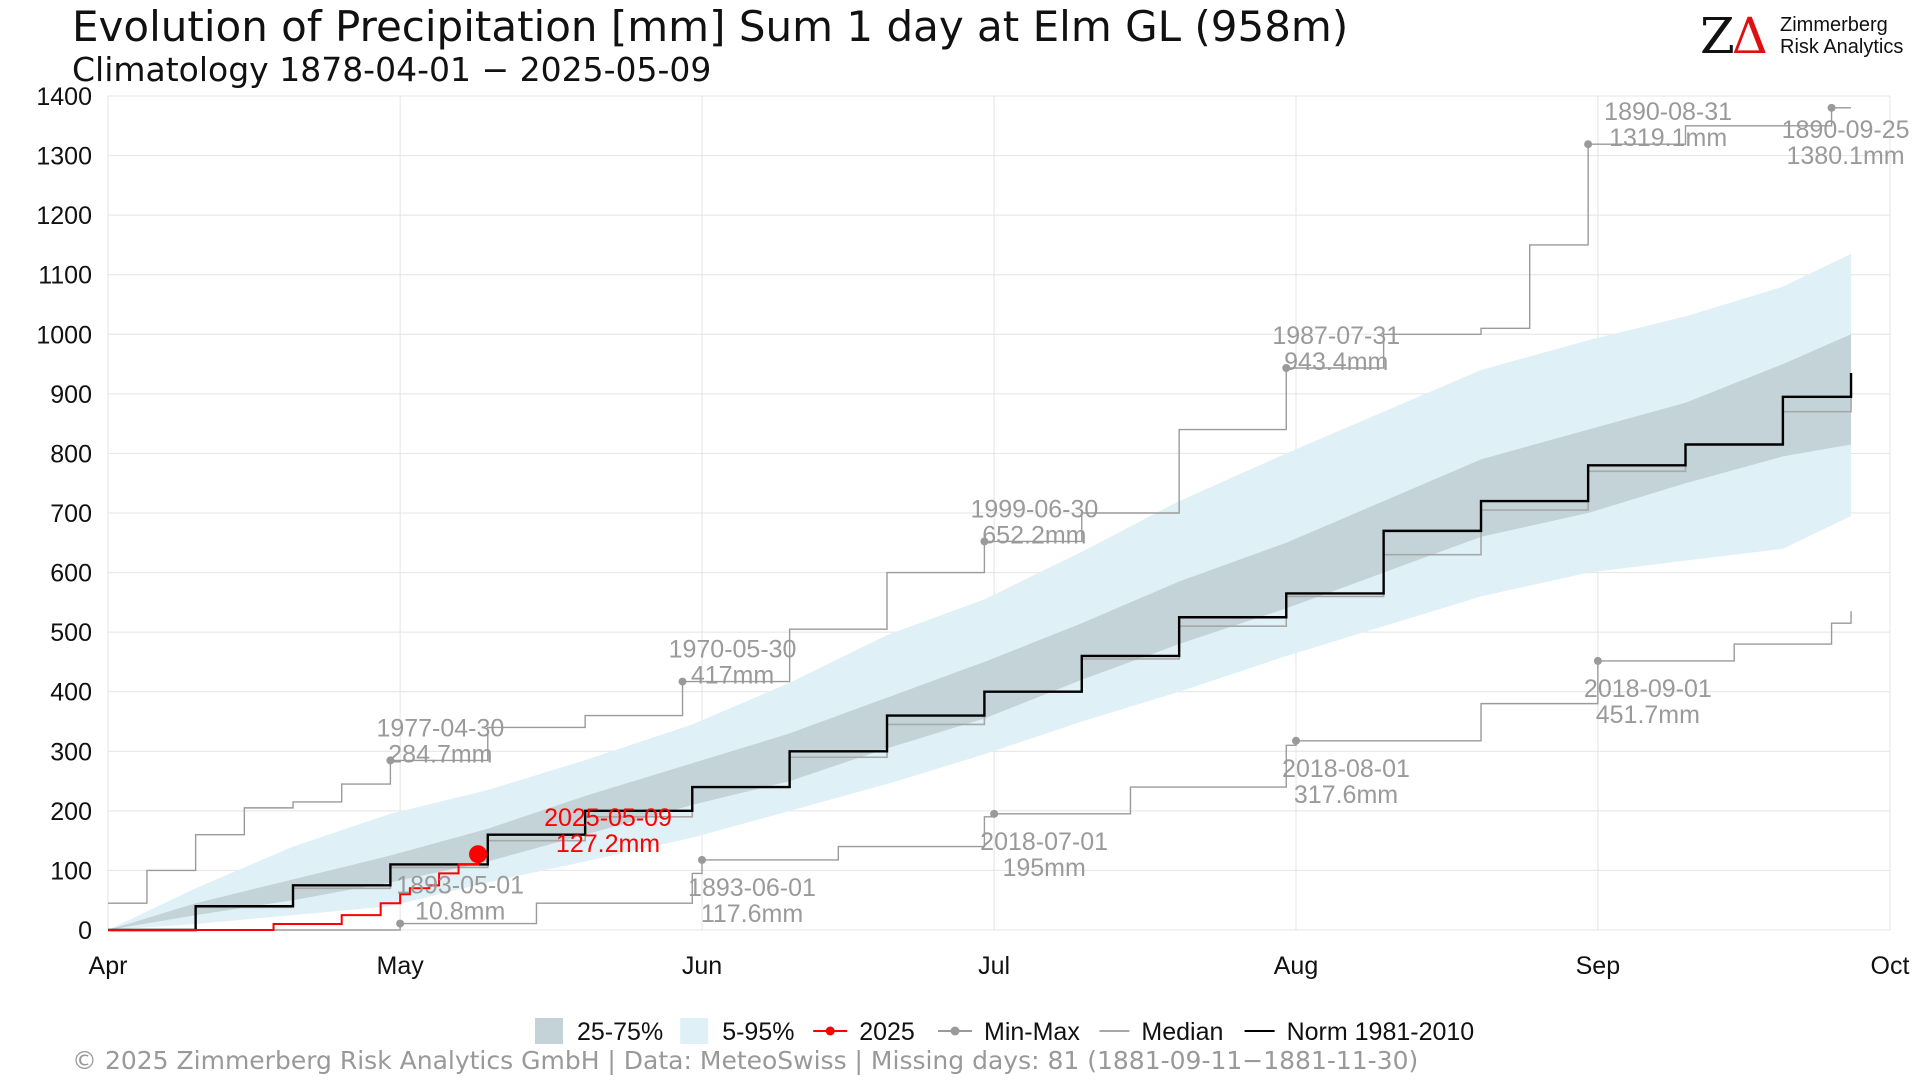  What do you see at coordinates (702, 966) in the screenshot?
I see `x-tick-label: Jun` at bounding box center [702, 966].